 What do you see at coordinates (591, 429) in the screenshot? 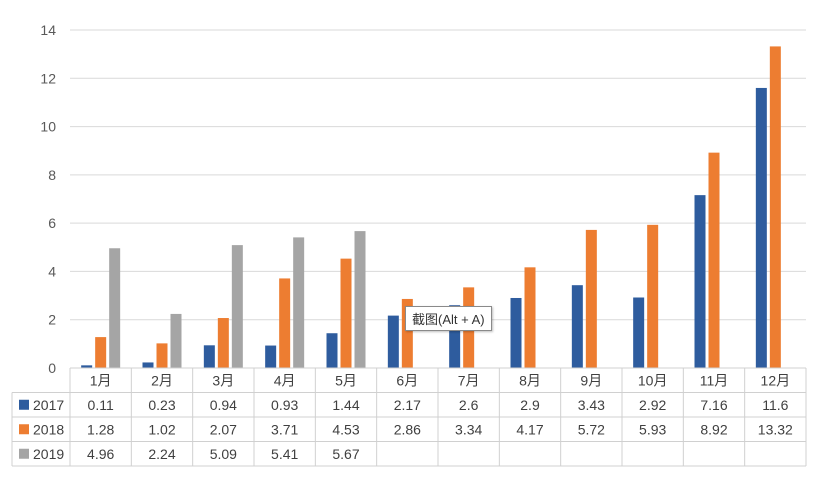
I see `table-cell-2018-9: 5.72` at bounding box center [591, 429].